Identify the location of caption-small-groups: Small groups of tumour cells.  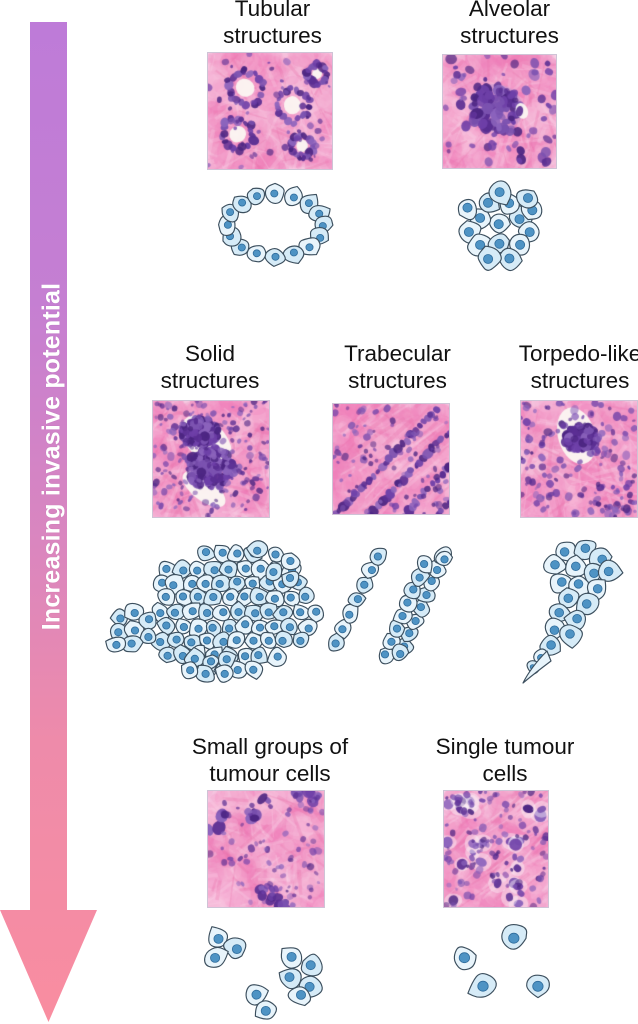
(270, 760).